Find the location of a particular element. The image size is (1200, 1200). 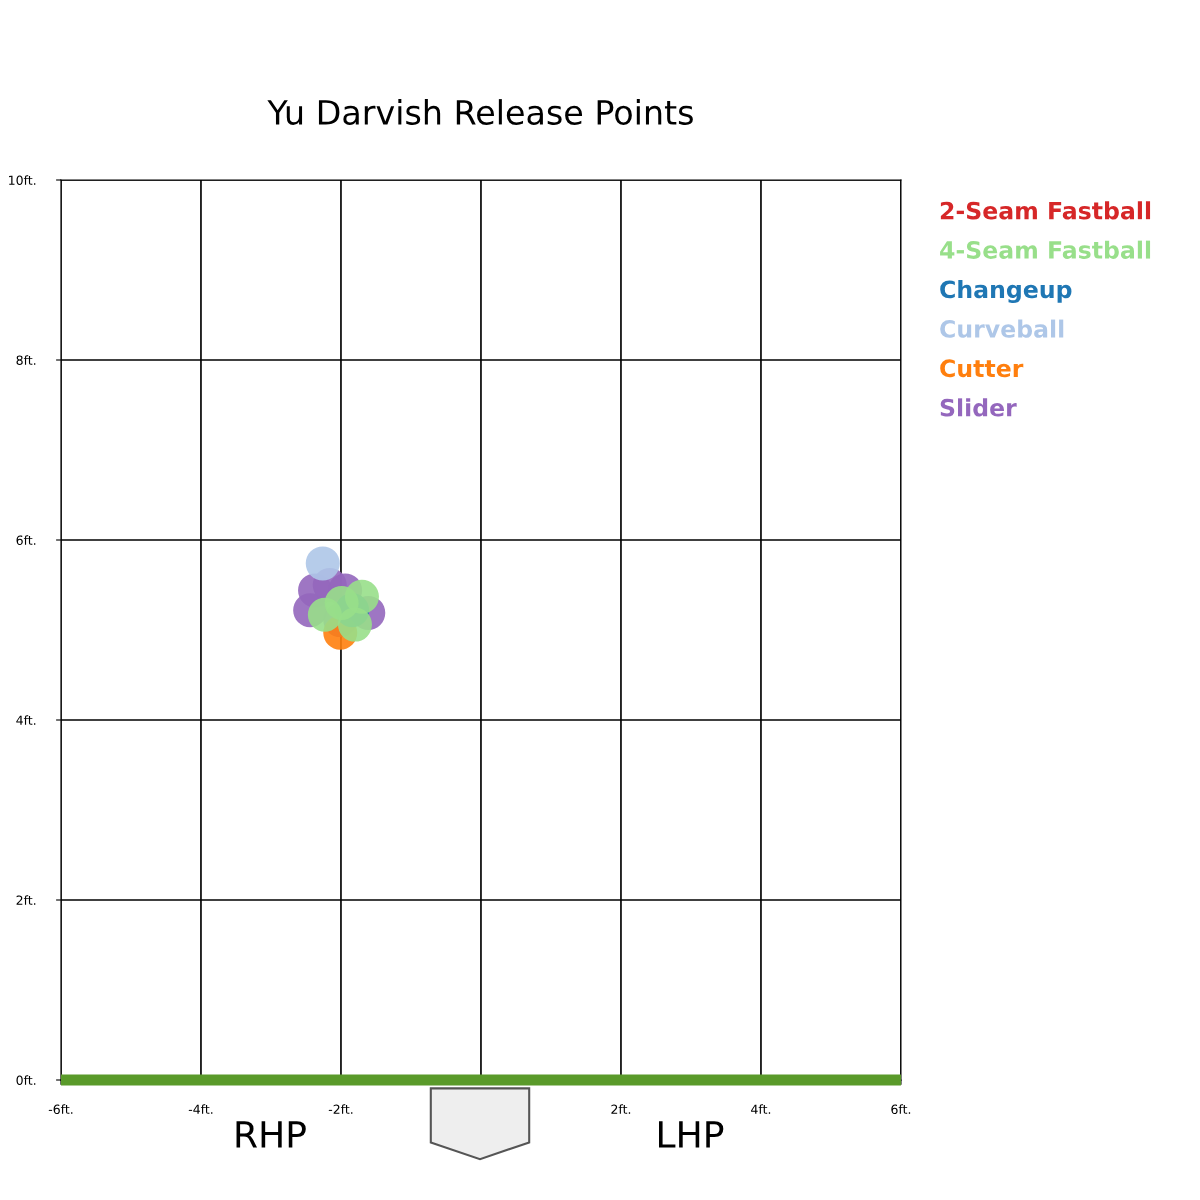

legend-label: 2-Seam Fastball is located at coordinates (1045, 210).